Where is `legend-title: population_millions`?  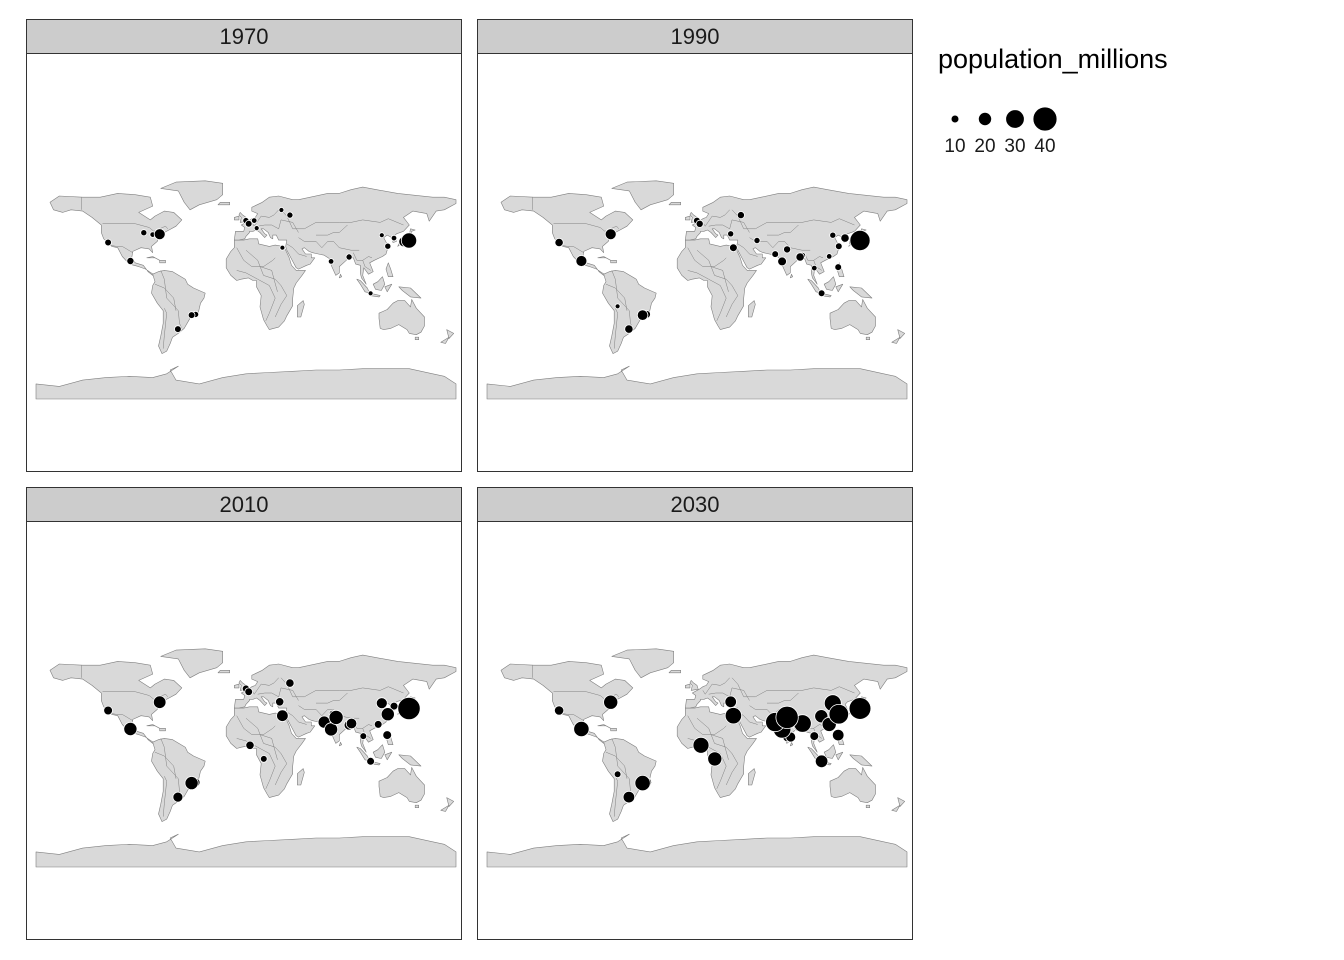 legend-title: population_millions is located at coordinates (1053, 59).